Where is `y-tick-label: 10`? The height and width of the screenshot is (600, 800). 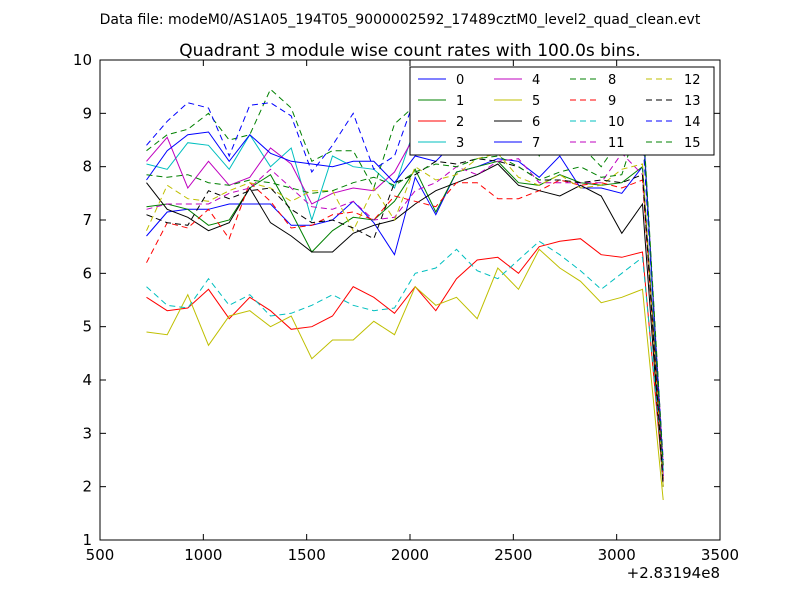
y-tick-label: 10 is located at coordinates (82, 60).